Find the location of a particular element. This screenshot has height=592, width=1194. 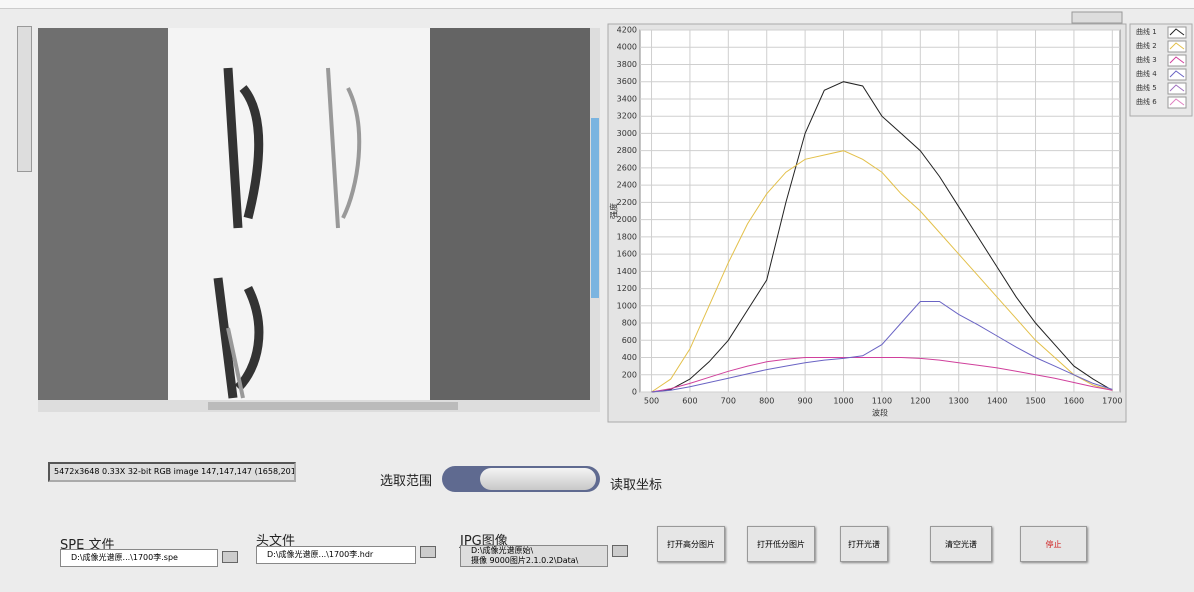

toggle-knob is located at coordinates (538, 479).